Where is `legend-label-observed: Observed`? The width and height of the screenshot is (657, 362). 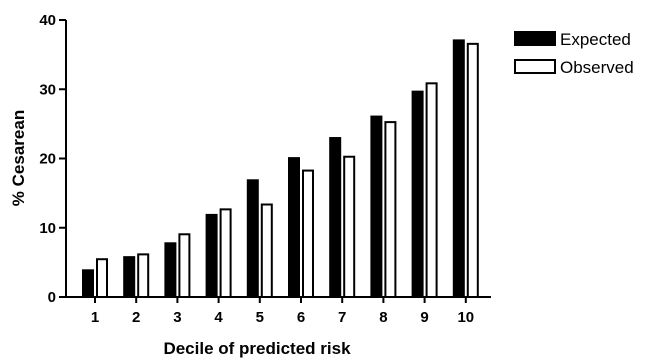 legend-label-observed: Observed is located at coordinates (597, 67).